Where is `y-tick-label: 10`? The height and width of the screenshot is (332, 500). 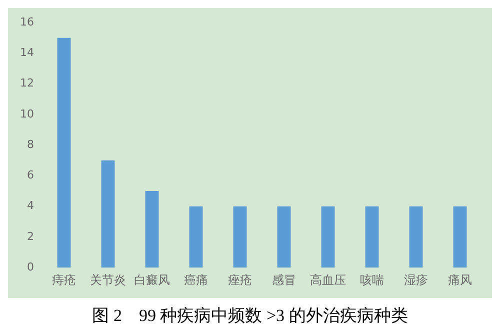 y-tick-label: 10 is located at coordinates (27, 113).